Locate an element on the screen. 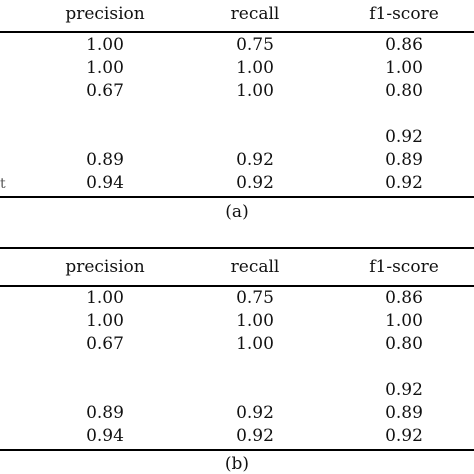  caption-b: (b) is located at coordinates (237, 464).